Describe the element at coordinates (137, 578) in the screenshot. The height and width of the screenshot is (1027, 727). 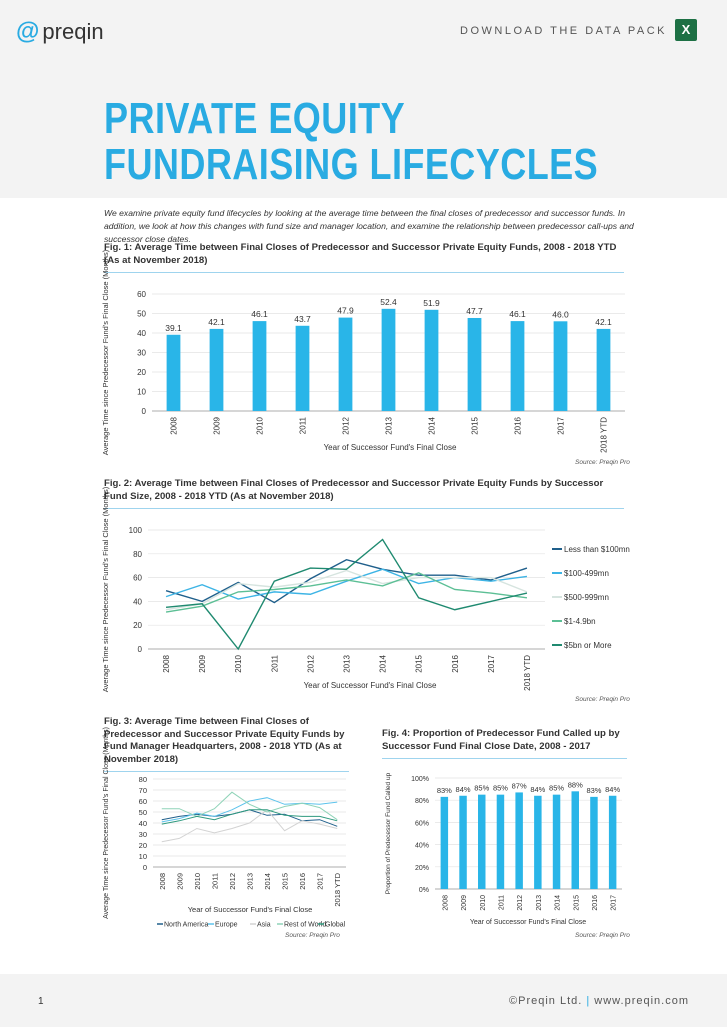
I see `y-tick-label: 60` at that location.